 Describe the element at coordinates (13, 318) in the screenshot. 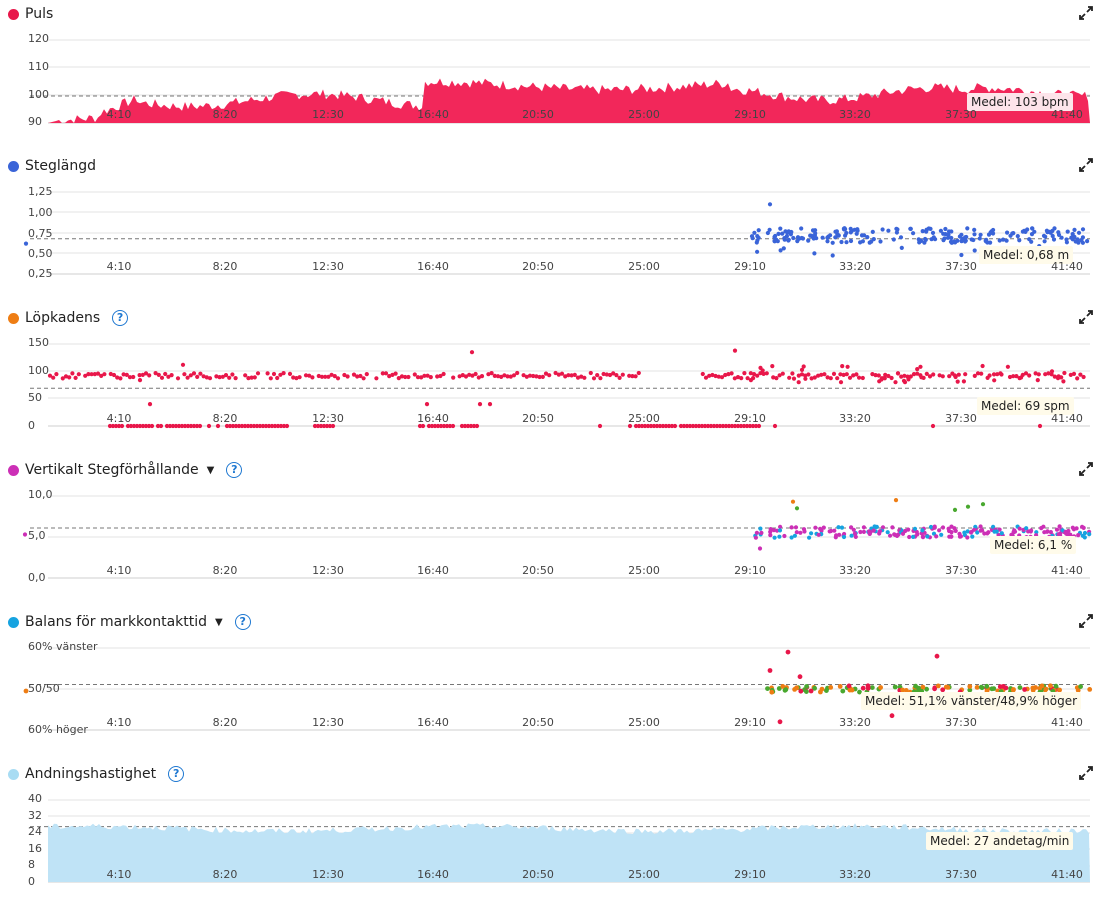

I see `series-color-dot` at that location.